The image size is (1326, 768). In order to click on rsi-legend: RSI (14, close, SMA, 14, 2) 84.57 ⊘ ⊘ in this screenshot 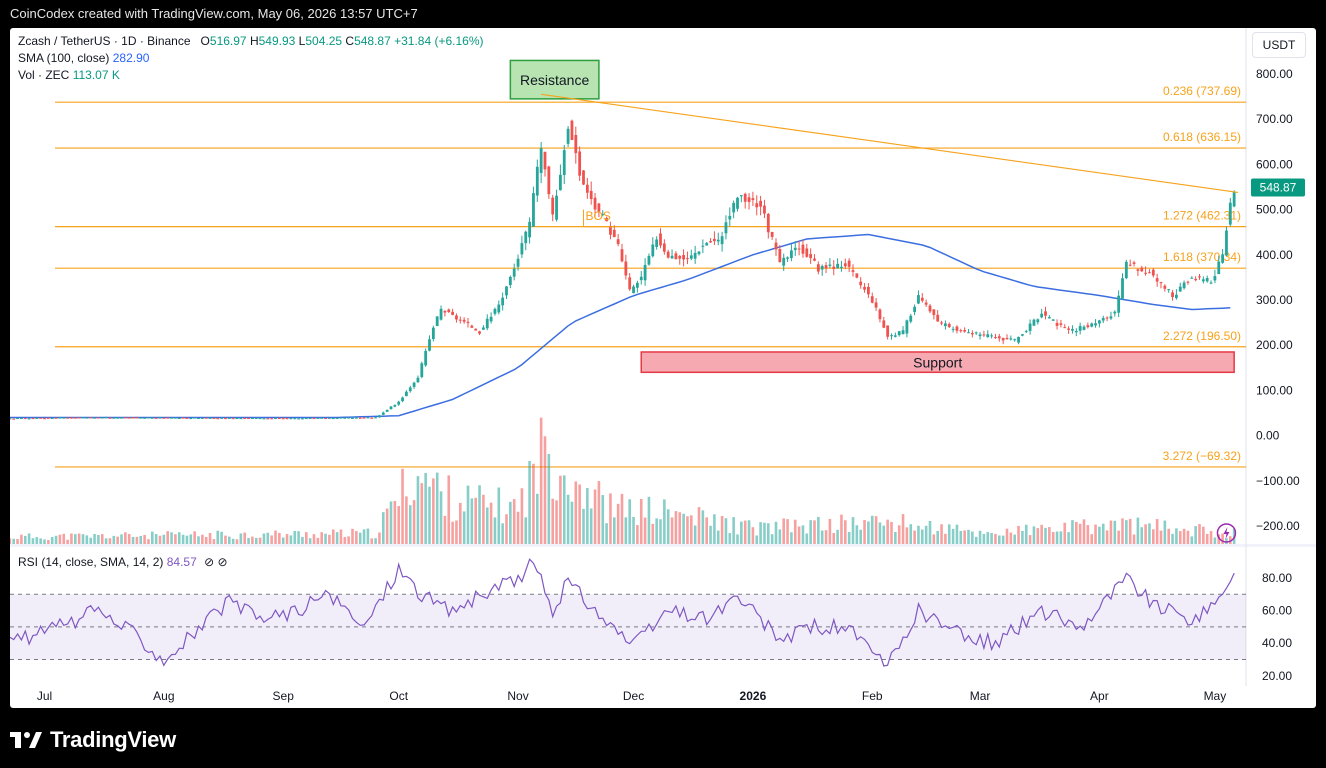, I will do `click(123, 562)`.